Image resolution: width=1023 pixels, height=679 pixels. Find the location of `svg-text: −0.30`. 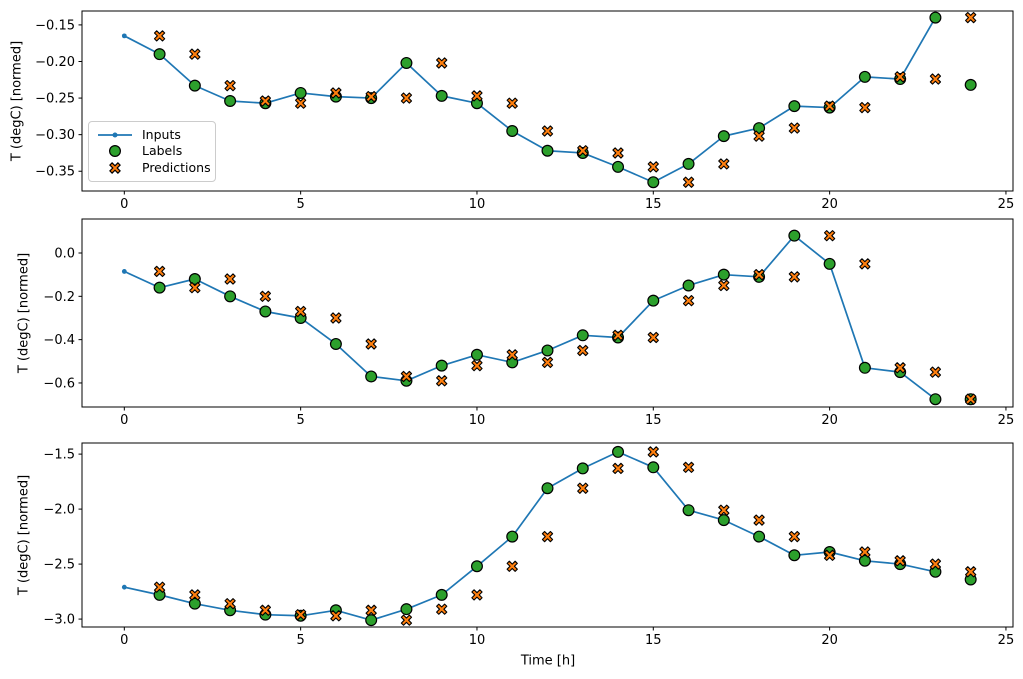

svg-text: −0.30 is located at coordinates (55, 135).